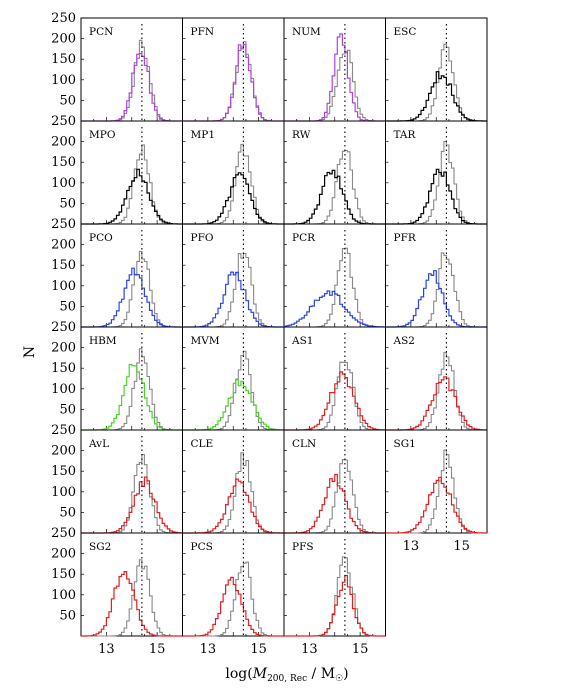 This screenshot has height=690, width=568. I want to click on histogram-pcs, so click(233, 606).